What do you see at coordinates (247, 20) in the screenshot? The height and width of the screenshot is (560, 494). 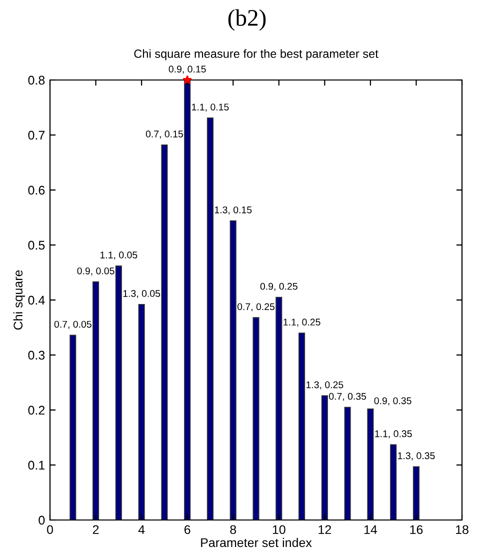 I see `chart-title: (b2)` at bounding box center [247, 20].